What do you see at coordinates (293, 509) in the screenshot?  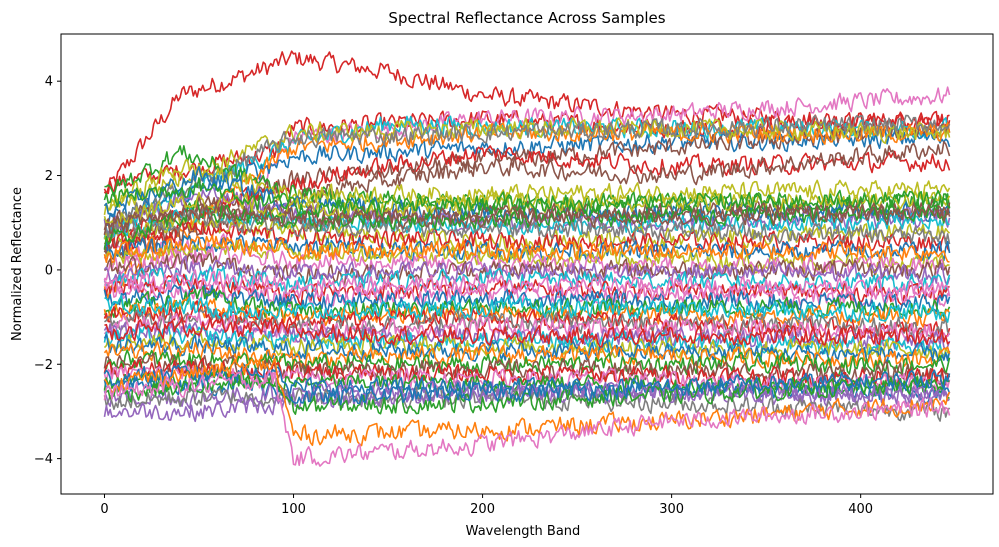 I see `x-tick-label: 100` at bounding box center [293, 509].